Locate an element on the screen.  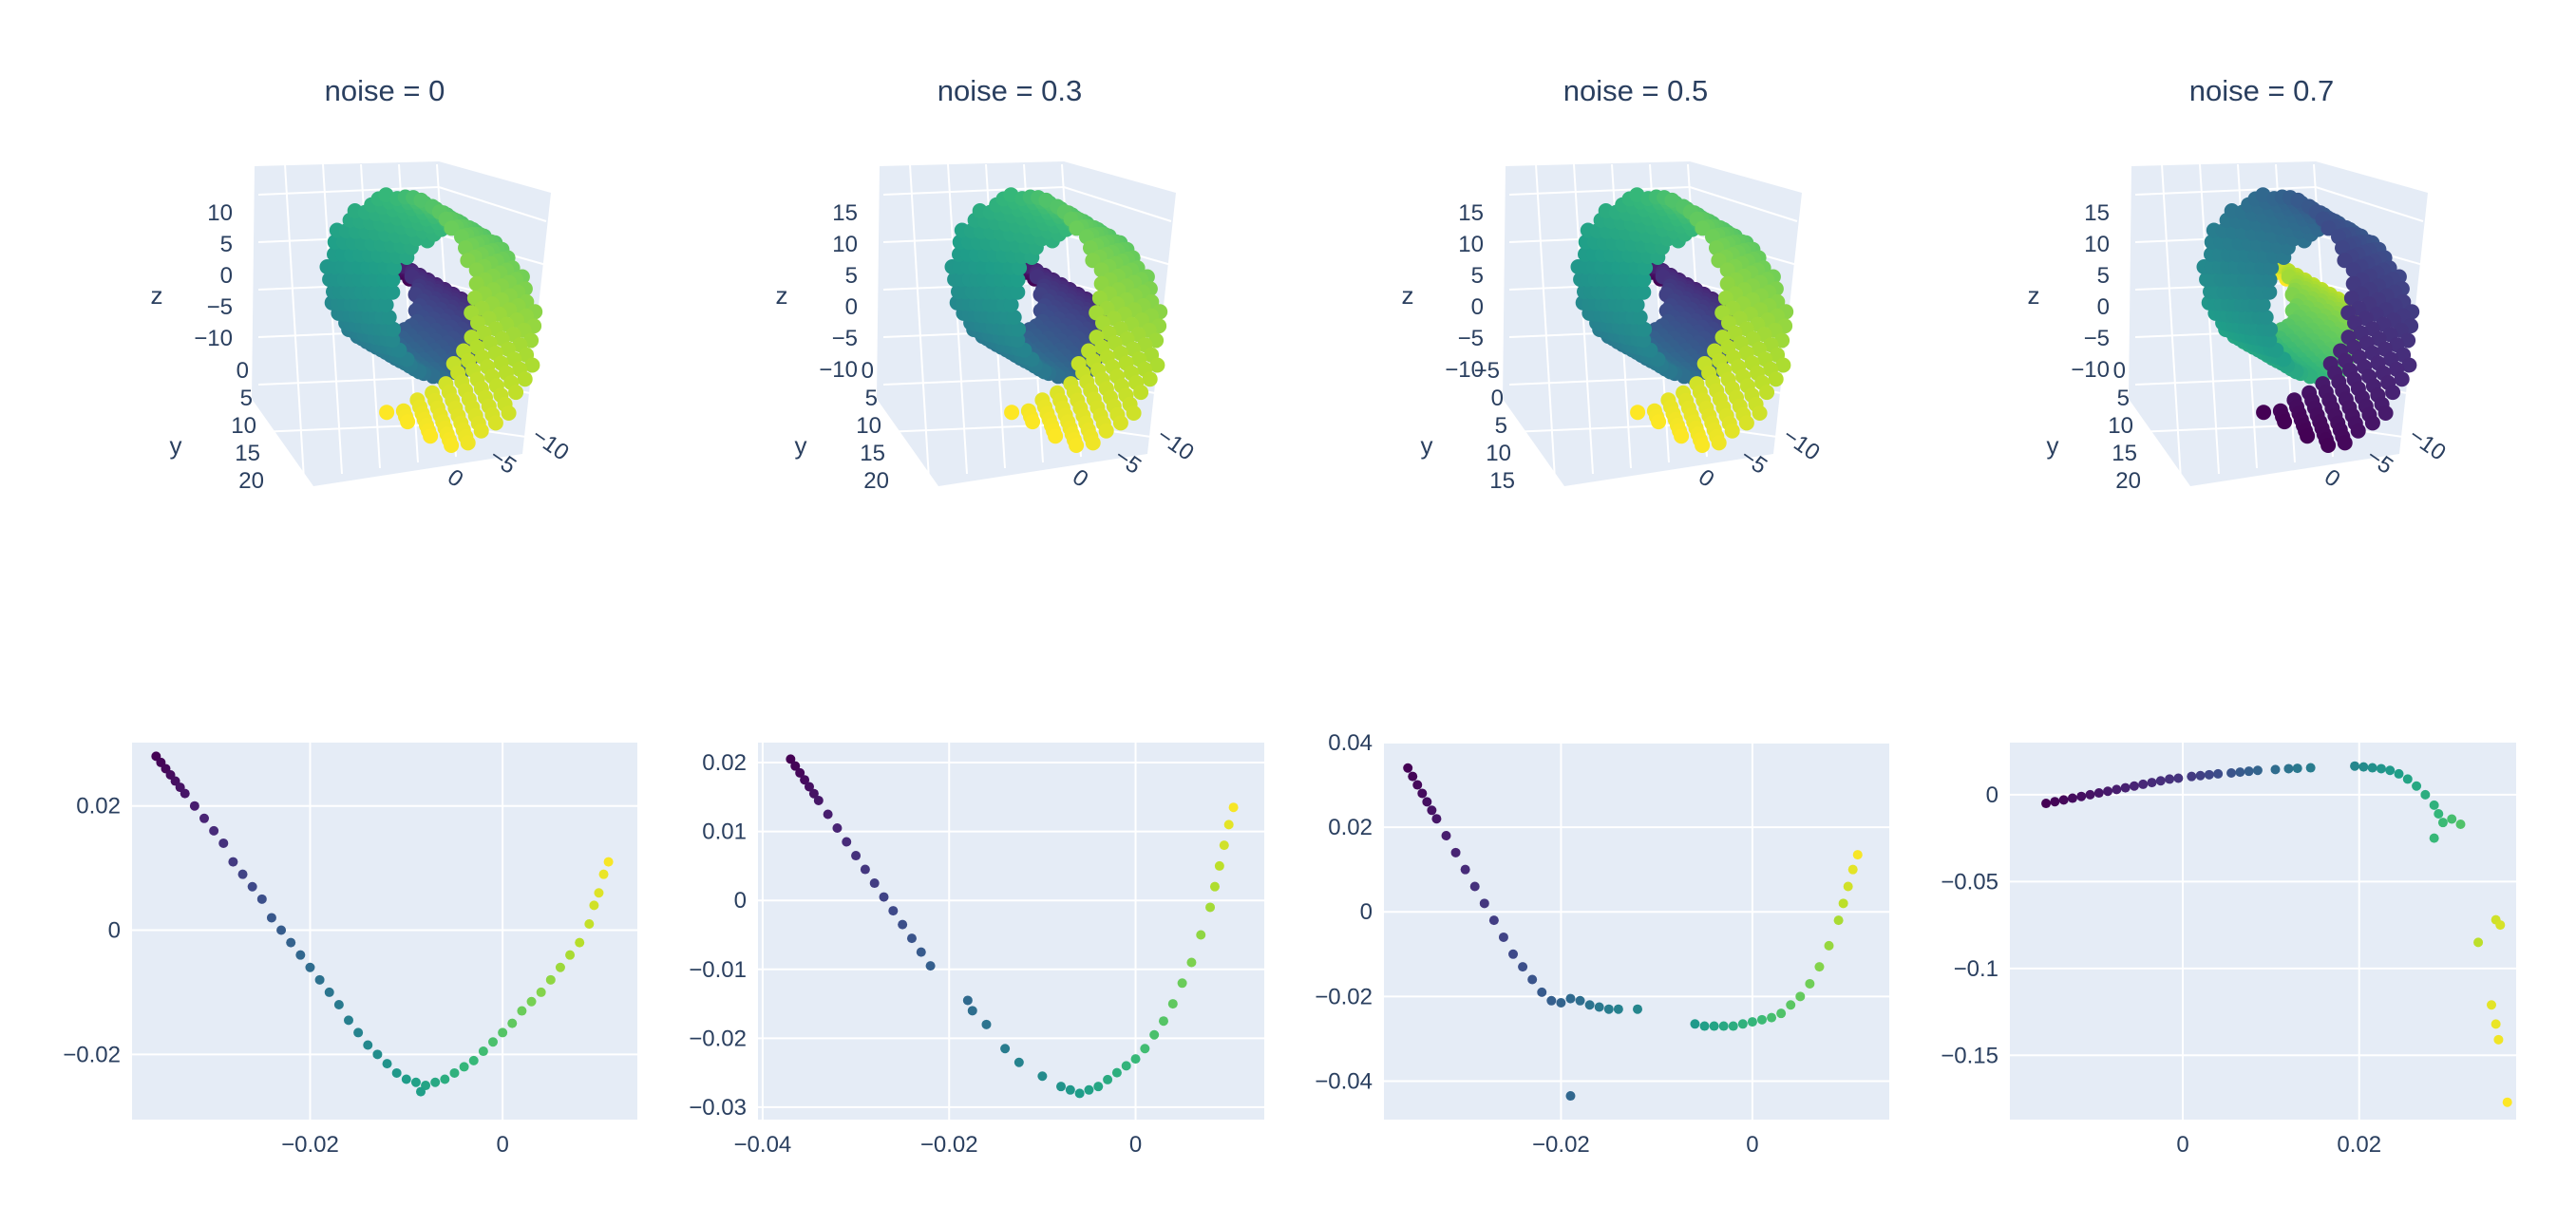
y-tick-label: −0.03 is located at coordinates (718, 1108).